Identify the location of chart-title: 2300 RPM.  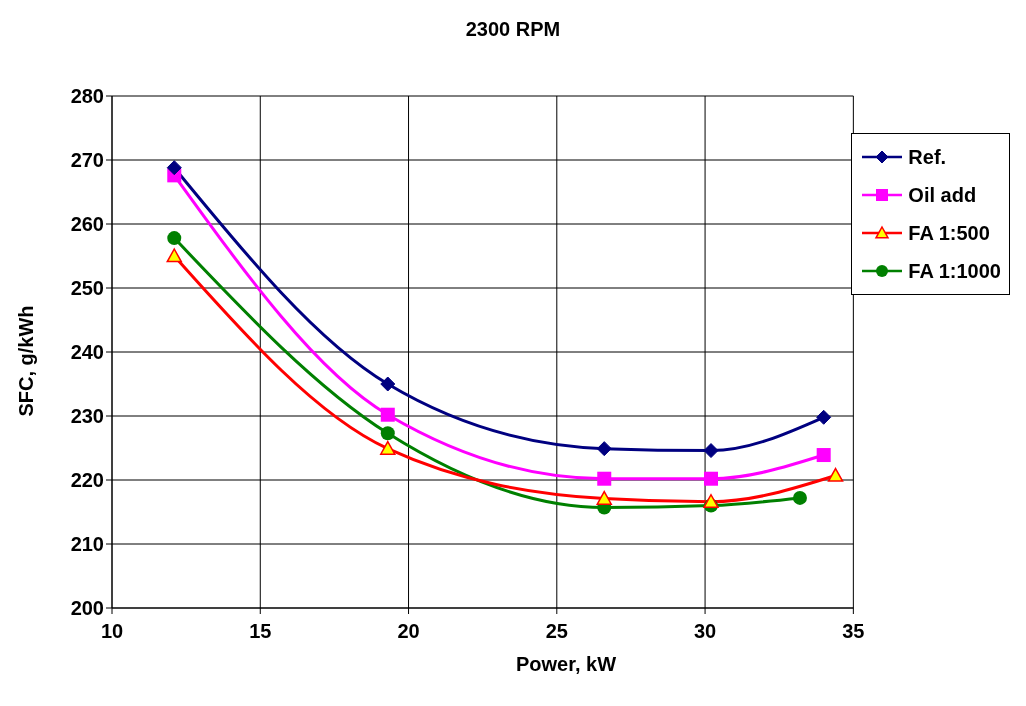
(513, 29).